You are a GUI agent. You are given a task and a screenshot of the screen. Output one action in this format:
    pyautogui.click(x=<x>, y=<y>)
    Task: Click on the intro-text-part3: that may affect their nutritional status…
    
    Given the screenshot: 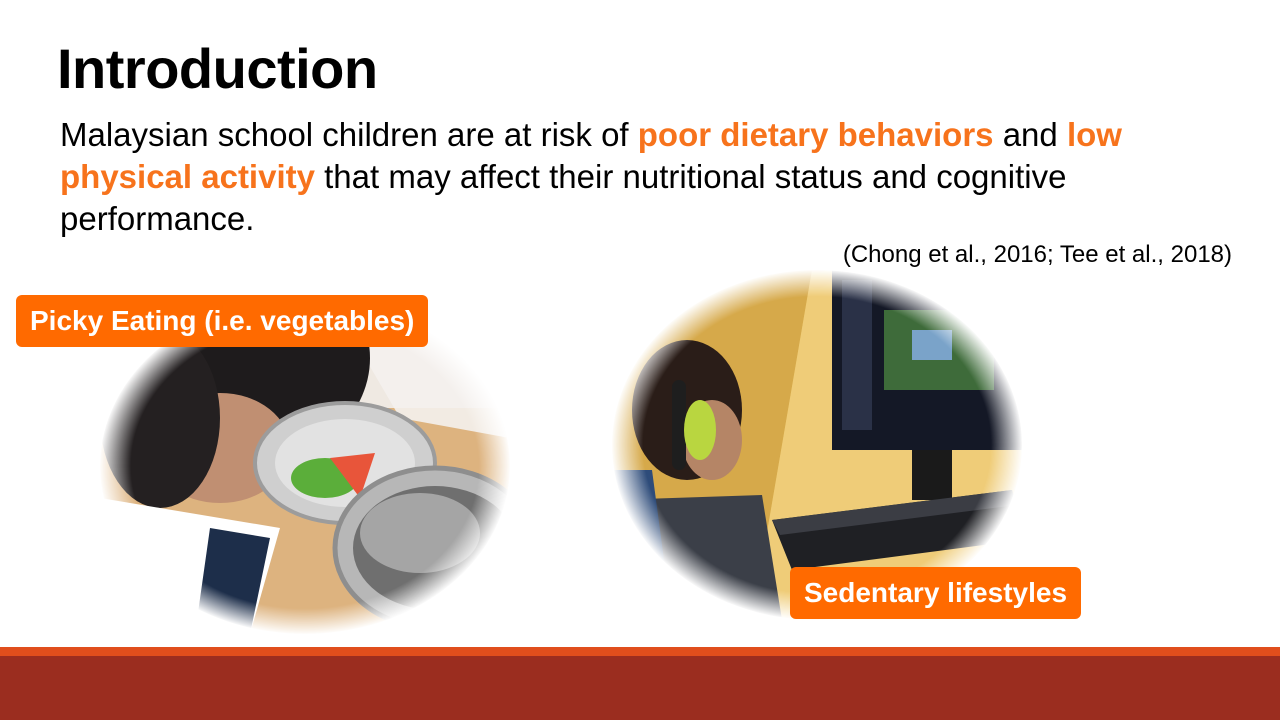 What is the action you would take?
    pyautogui.click(x=563, y=197)
    